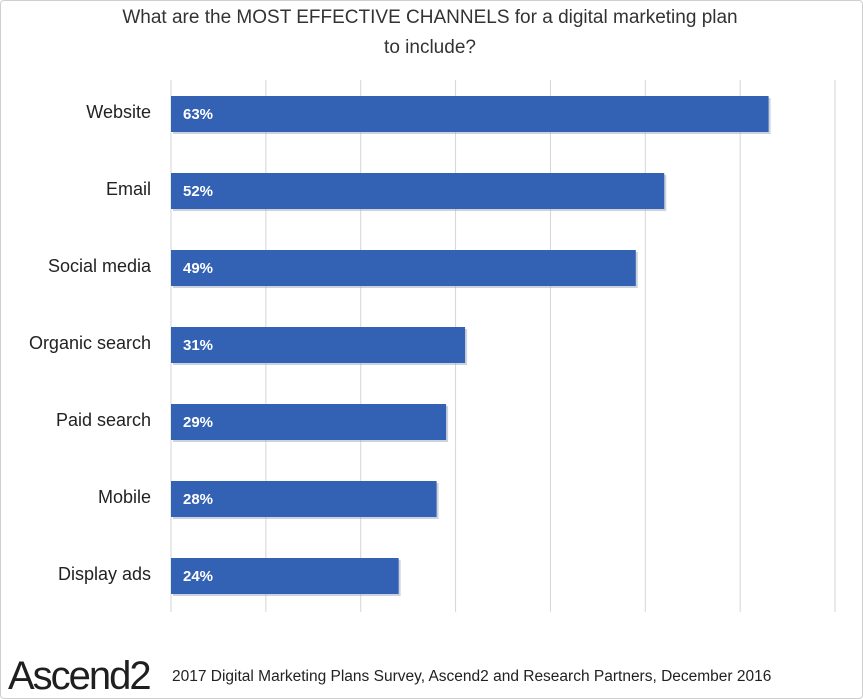 The width and height of the screenshot is (863, 699). I want to click on data-label: 28%, so click(198, 499).